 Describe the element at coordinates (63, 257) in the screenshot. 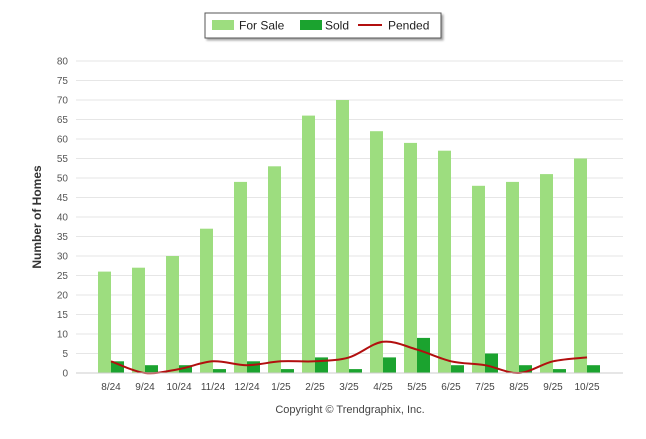

I see `y-tick-label: 30` at that location.